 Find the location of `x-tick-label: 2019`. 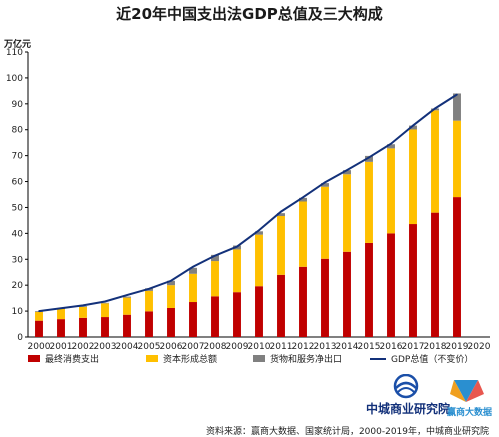

x-tick-label: 2019 is located at coordinates (457, 347).